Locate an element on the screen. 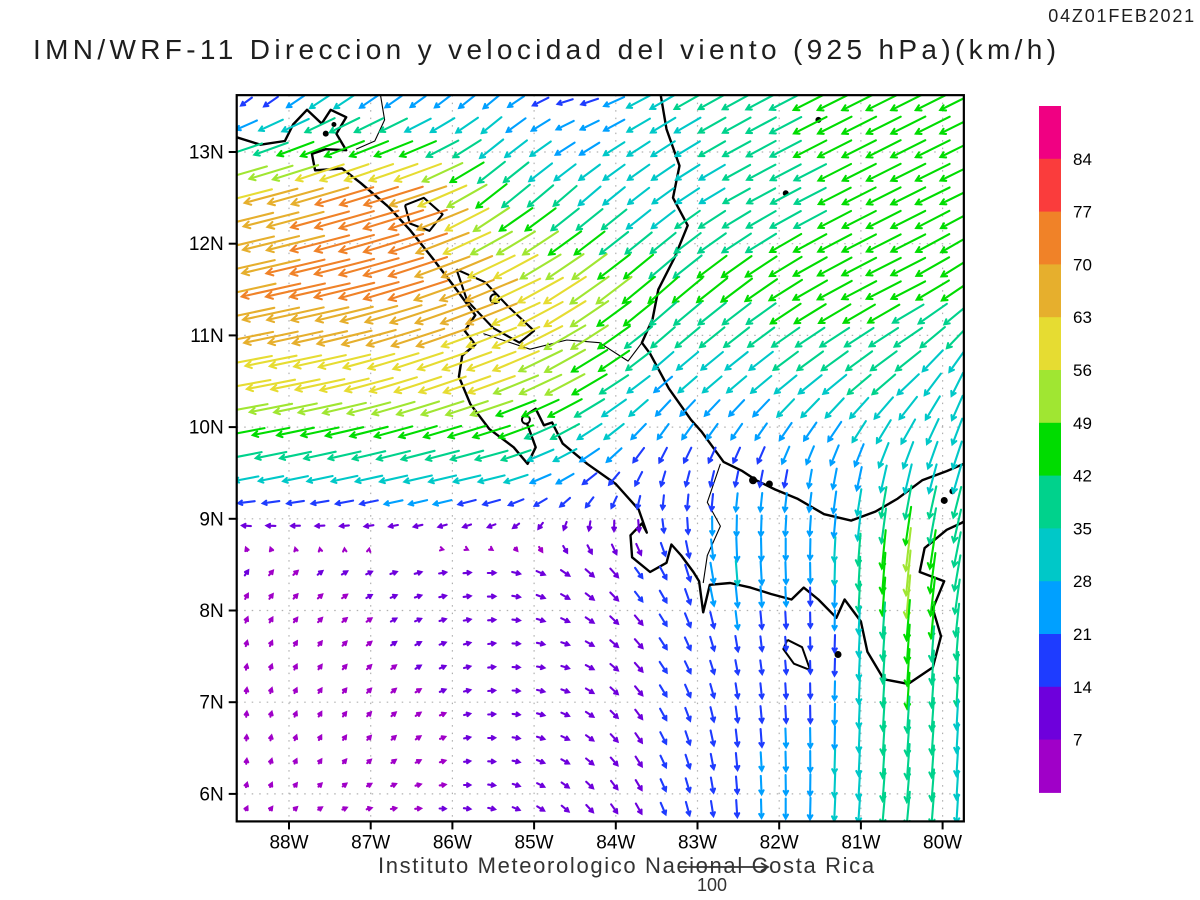 The height and width of the screenshot is (900, 1200). colorbar-segment is located at coordinates (1050, 608).